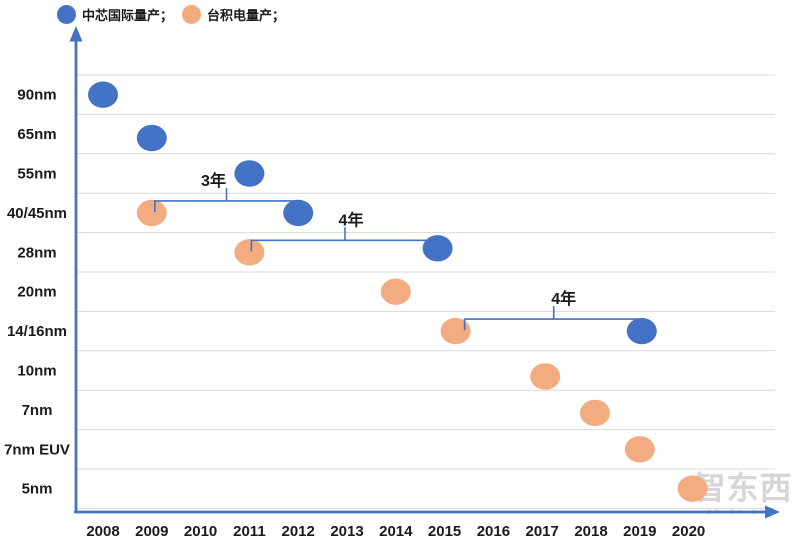 The width and height of the screenshot is (800, 542). Describe the element at coordinates (151, 531) in the screenshot. I see `x-axis-label: 2009` at that location.